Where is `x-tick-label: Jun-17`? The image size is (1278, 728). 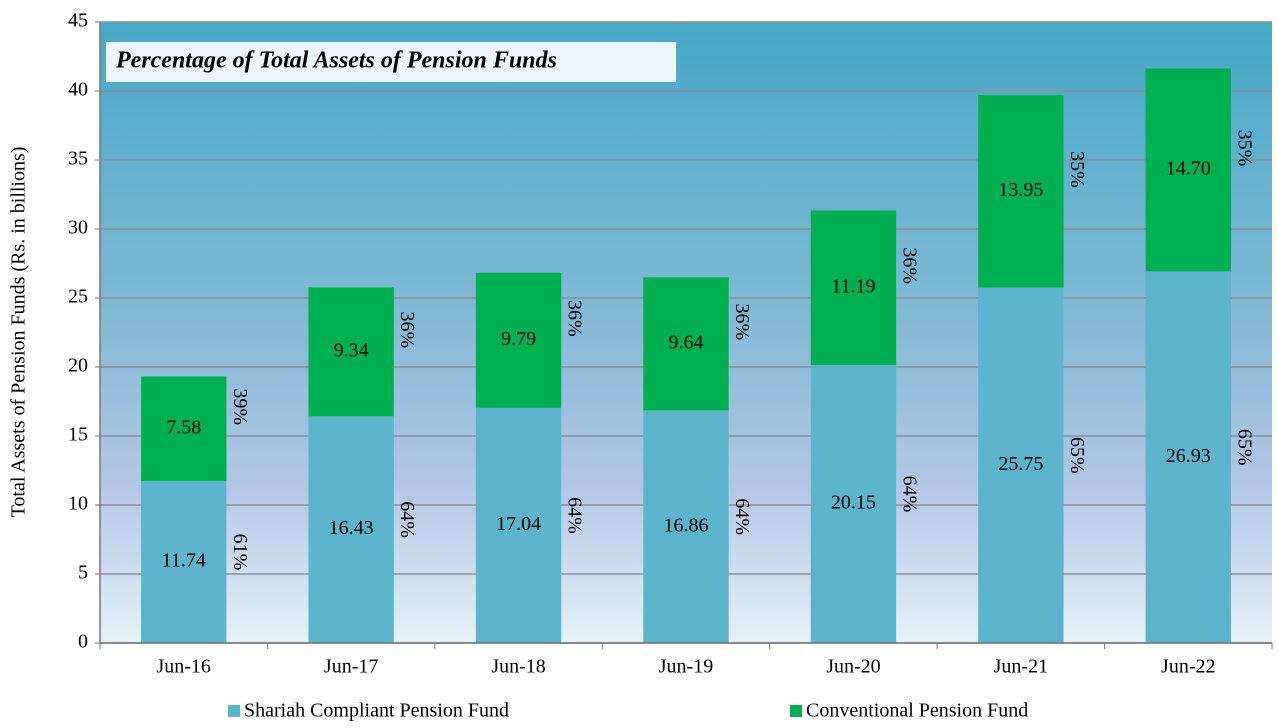
x-tick-label: Jun-17 is located at coordinates (351, 667).